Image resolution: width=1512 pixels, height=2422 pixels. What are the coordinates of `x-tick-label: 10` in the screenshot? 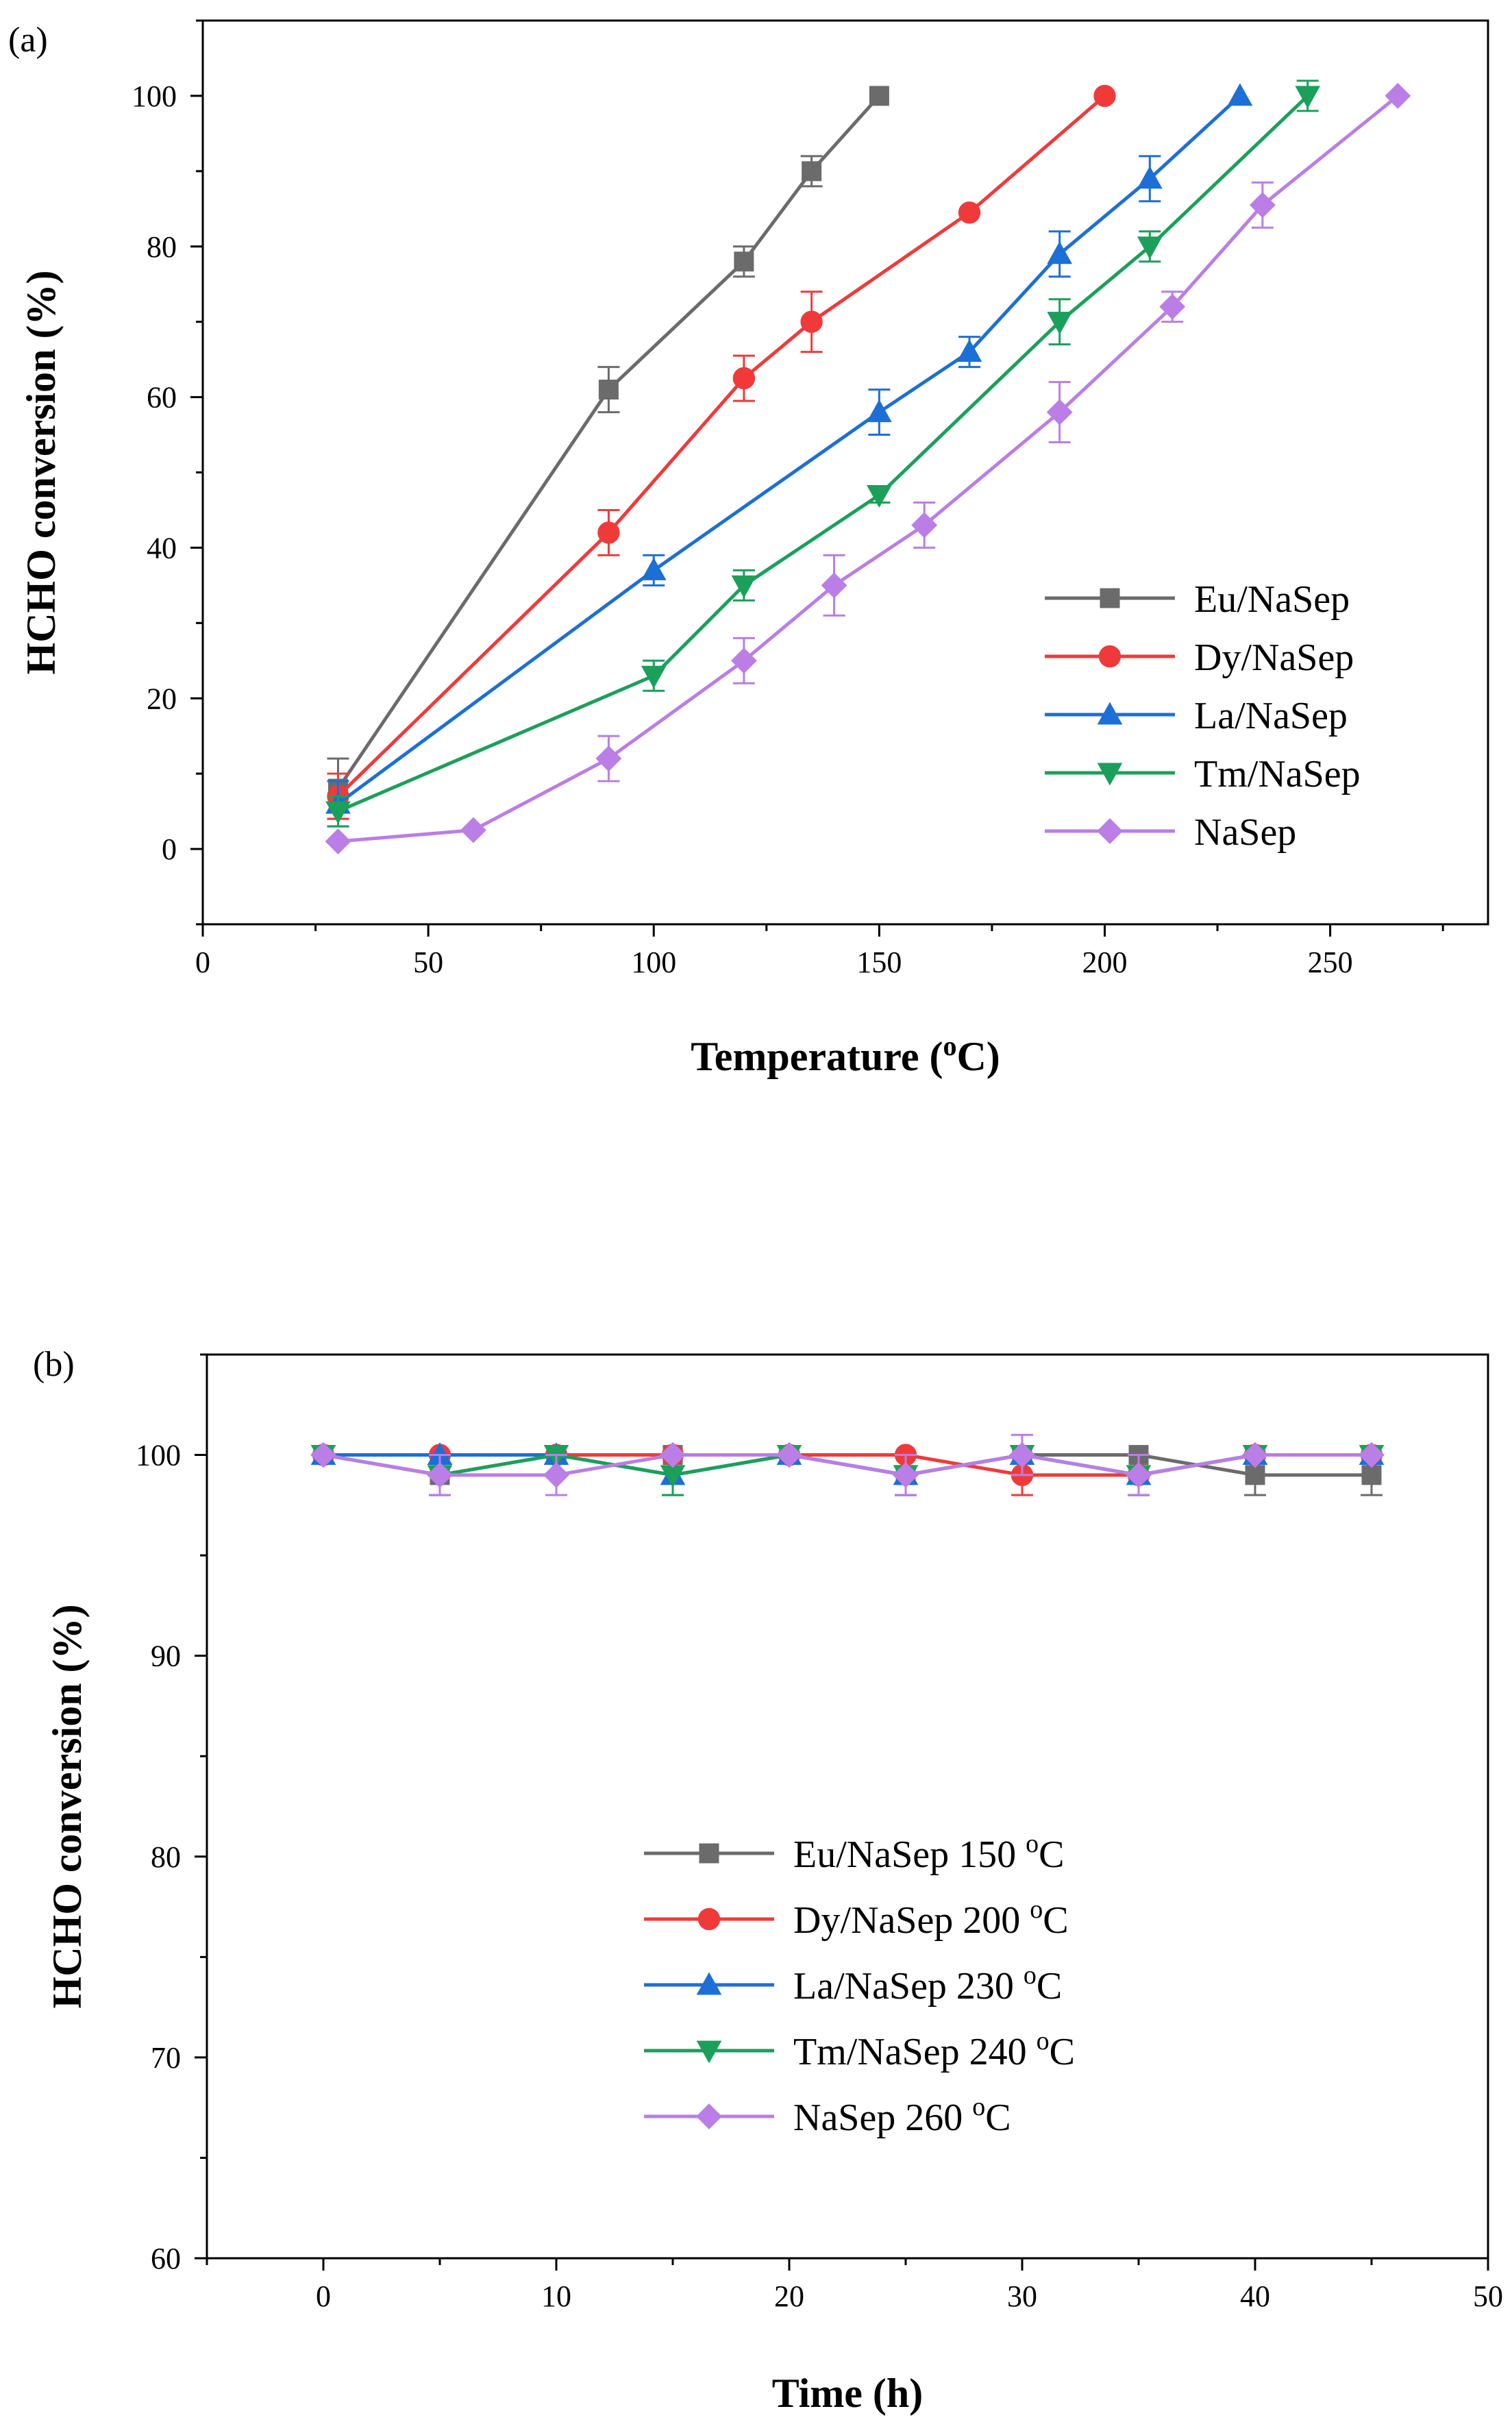 It's located at (556, 2296).